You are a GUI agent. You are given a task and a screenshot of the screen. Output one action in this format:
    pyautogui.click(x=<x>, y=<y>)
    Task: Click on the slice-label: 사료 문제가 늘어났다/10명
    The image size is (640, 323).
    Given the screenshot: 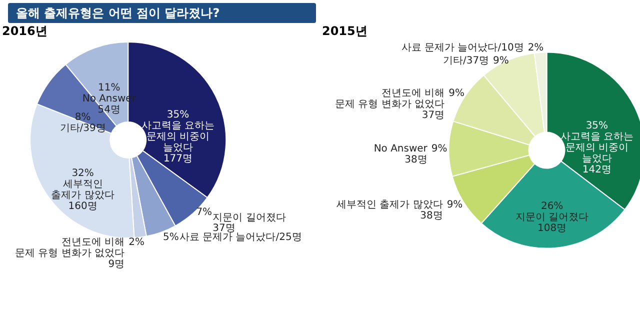 What is the action you would take?
    pyautogui.click(x=463, y=48)
    